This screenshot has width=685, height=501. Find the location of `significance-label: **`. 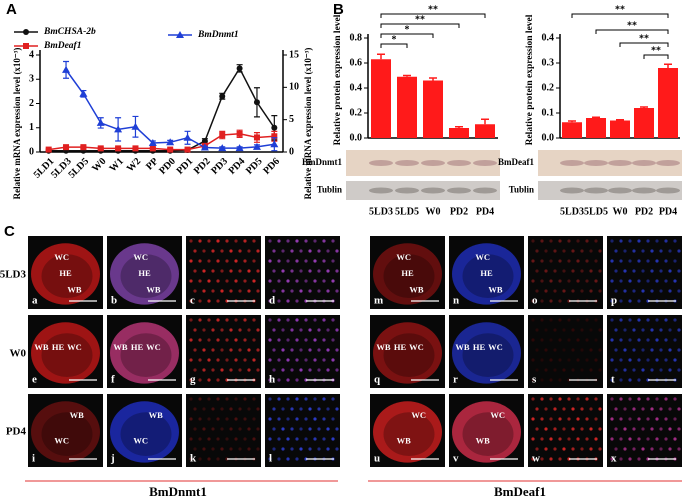

significance-label: ** is located at coordinates (644, 38).